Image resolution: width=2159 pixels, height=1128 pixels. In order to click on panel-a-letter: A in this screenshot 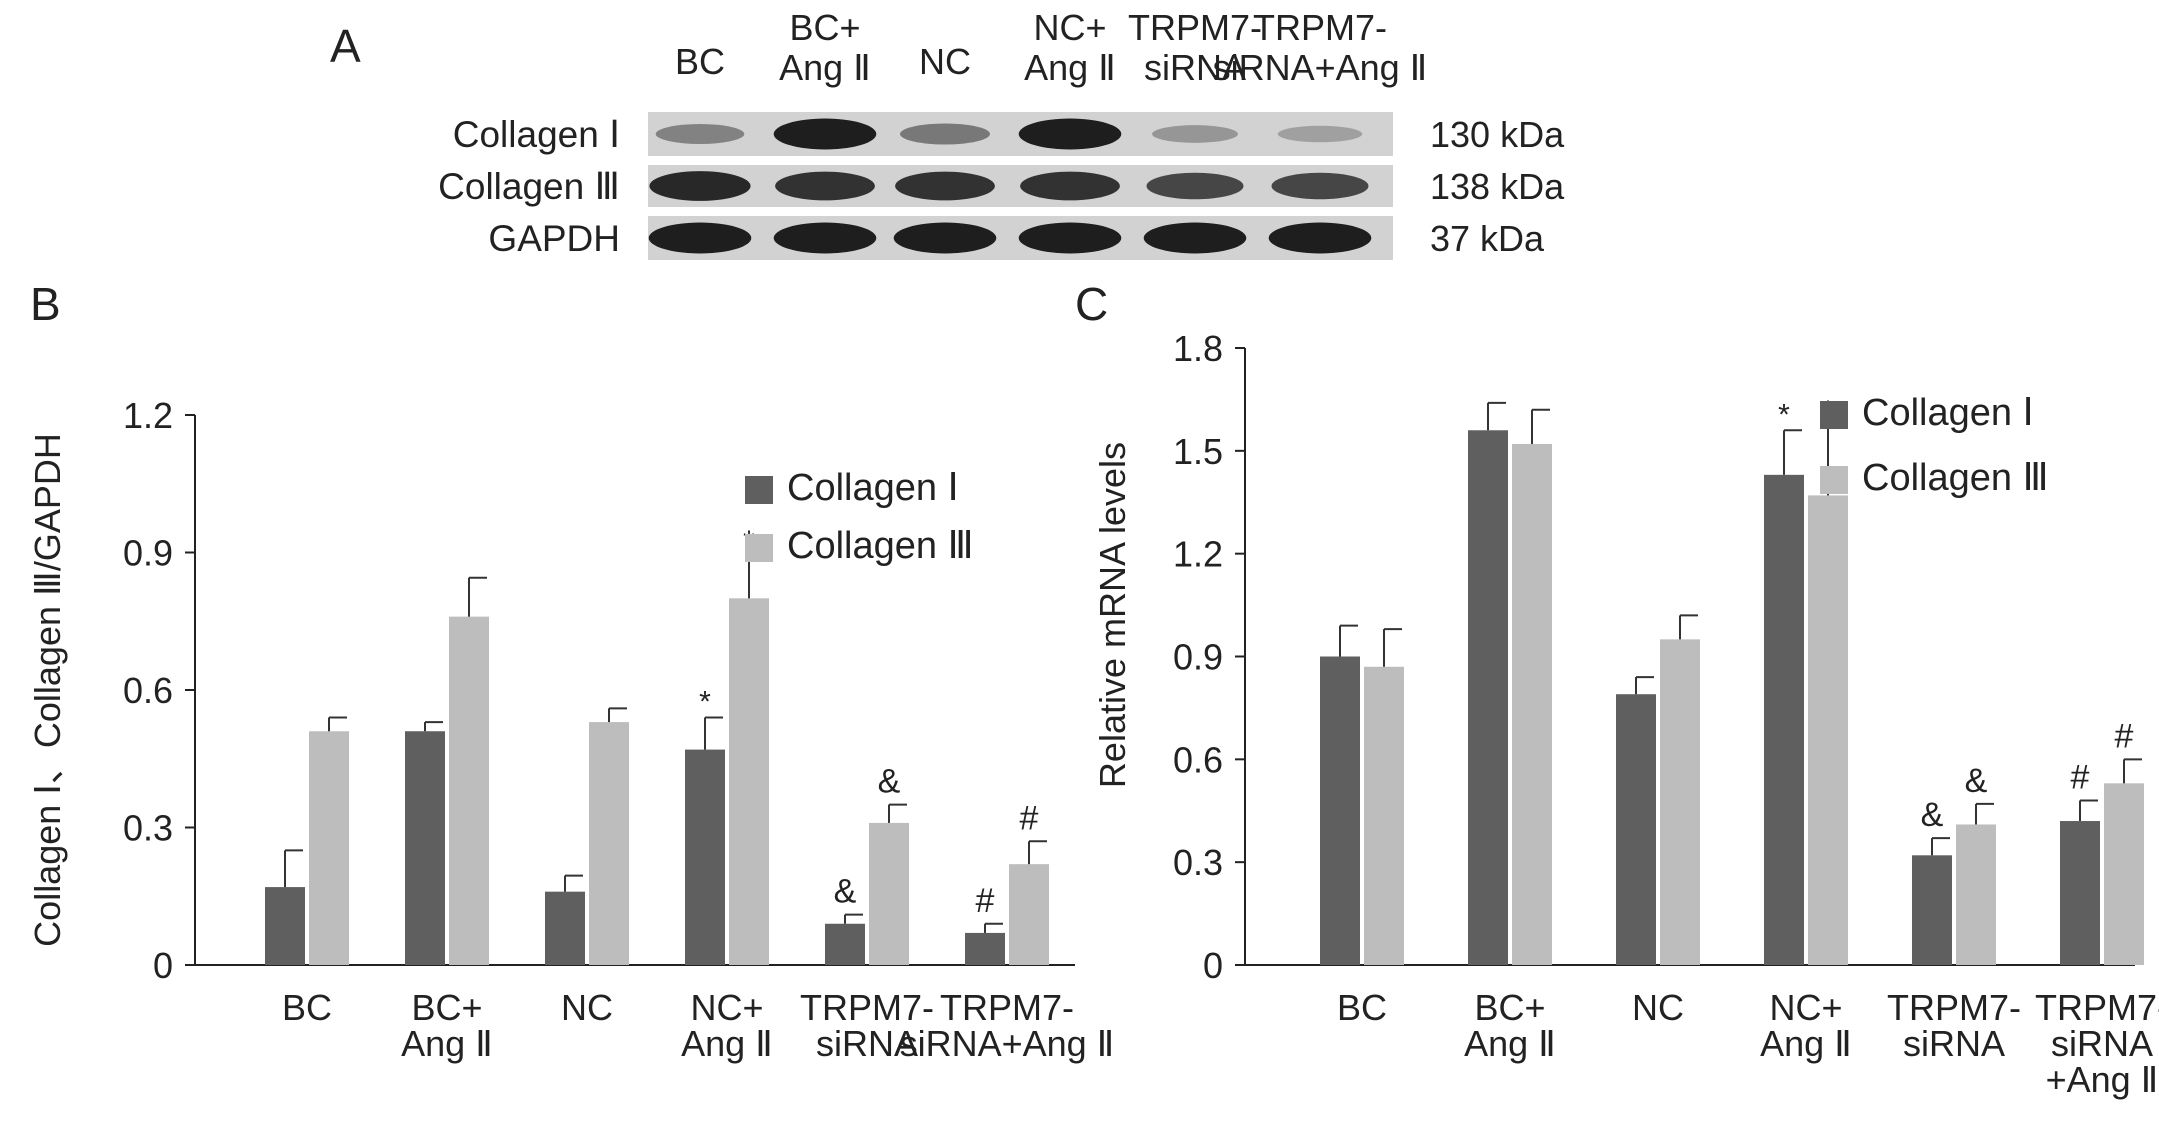, I will do `click(345, 46)`.